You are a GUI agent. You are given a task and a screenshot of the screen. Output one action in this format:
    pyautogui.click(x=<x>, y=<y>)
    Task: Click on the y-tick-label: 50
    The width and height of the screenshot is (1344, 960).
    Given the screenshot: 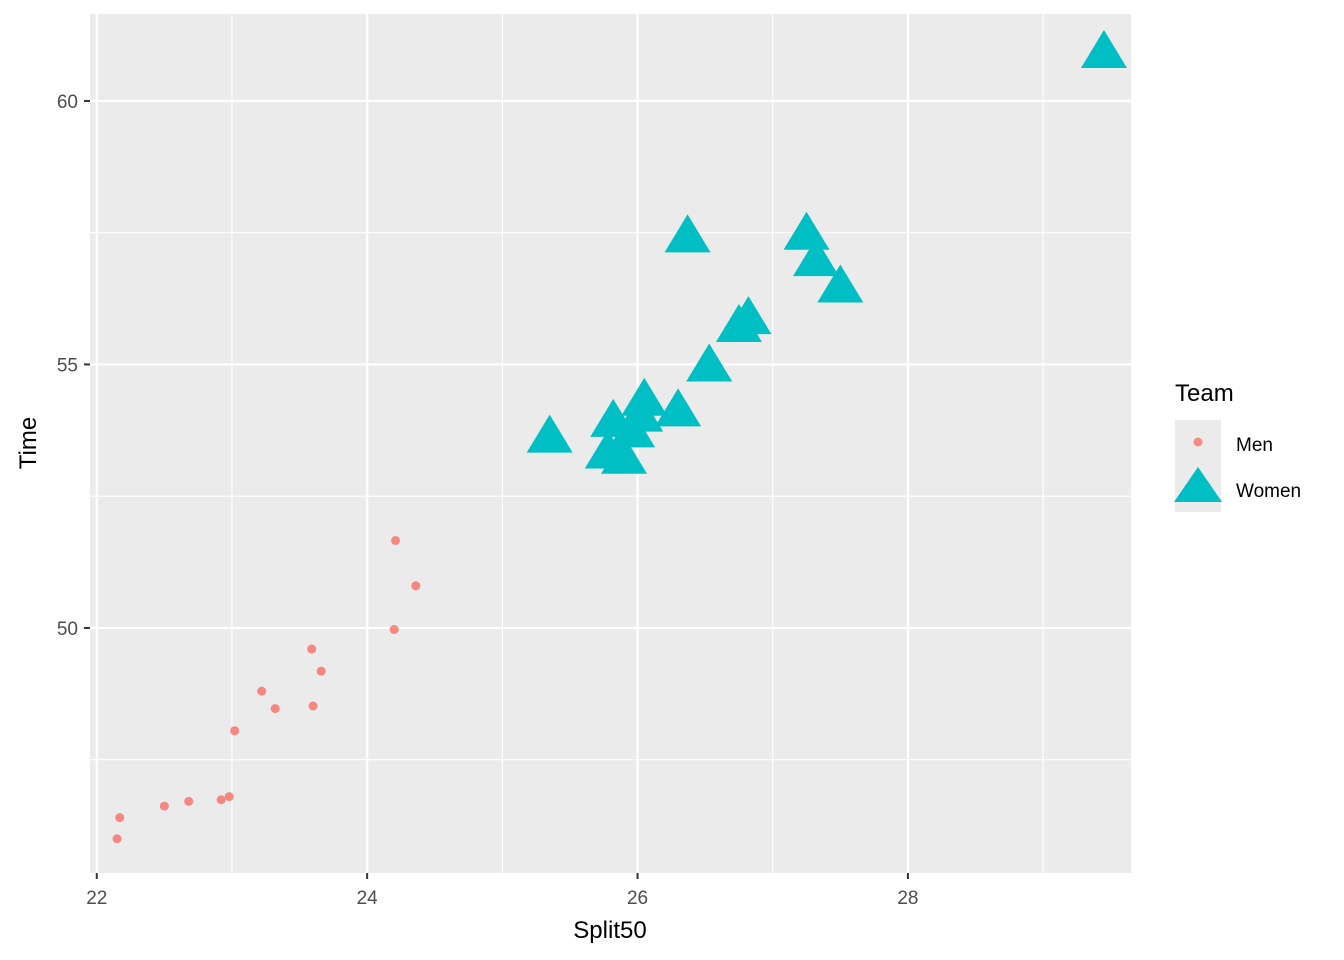 What is the action you would take?
    pyautogui.click(x=67, y=629)
    